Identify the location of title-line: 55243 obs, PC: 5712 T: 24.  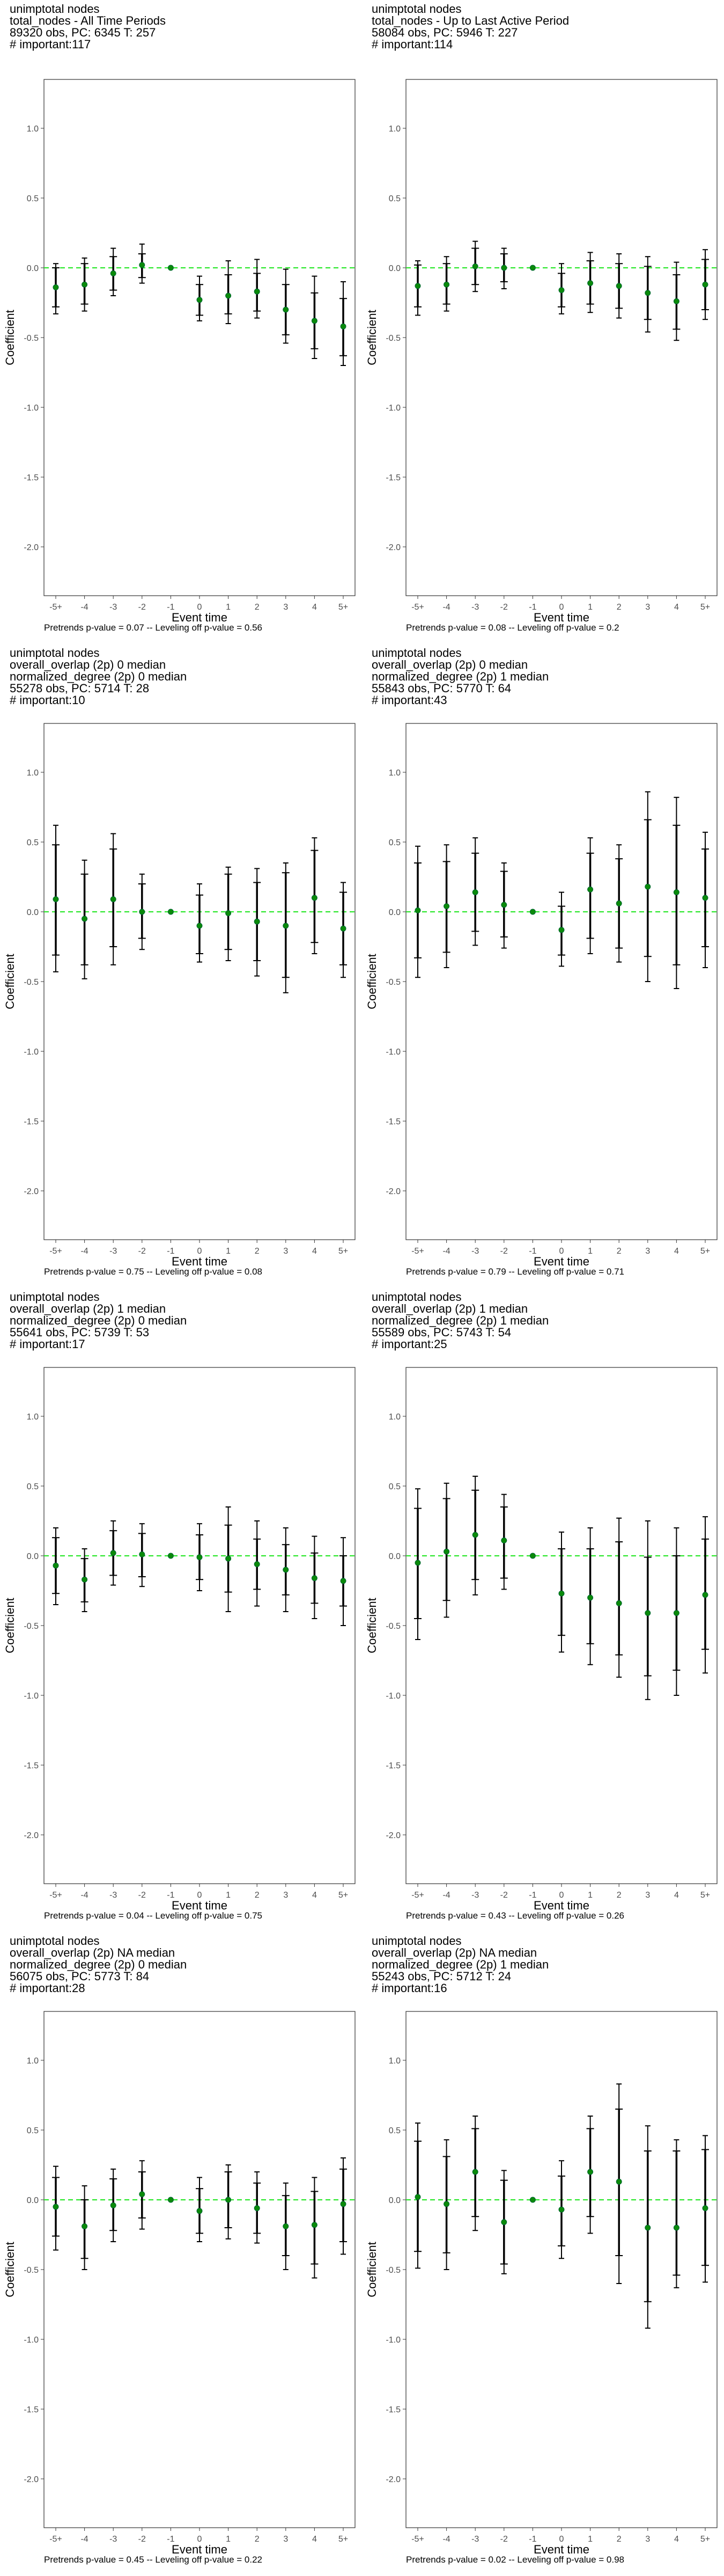
(442, 1976).